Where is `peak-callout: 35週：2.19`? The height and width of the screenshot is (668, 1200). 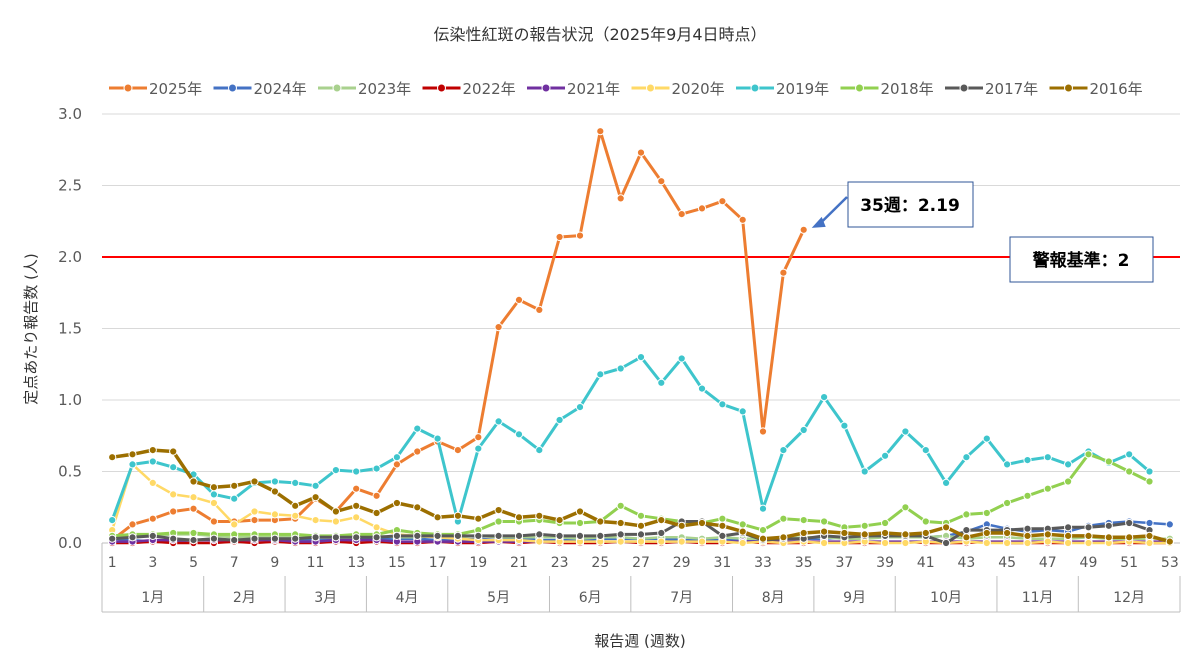
peak-callout: 35週：2.19 is located at coordinates (892, 204).